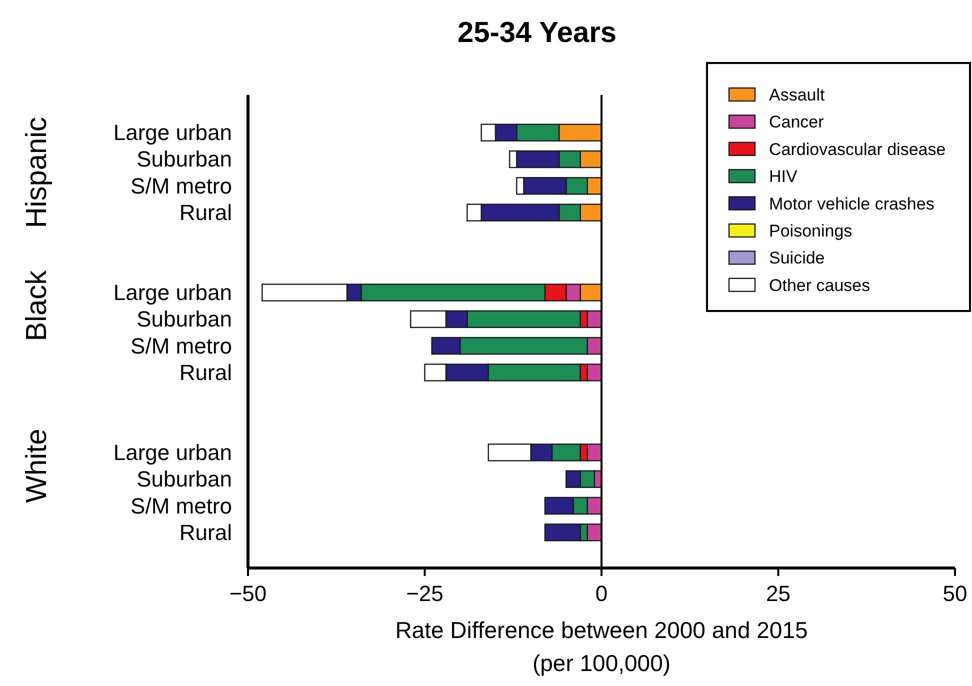 The height and width of the screenshot is (686, 972). I want to click on text: Black, so click(37, 306).